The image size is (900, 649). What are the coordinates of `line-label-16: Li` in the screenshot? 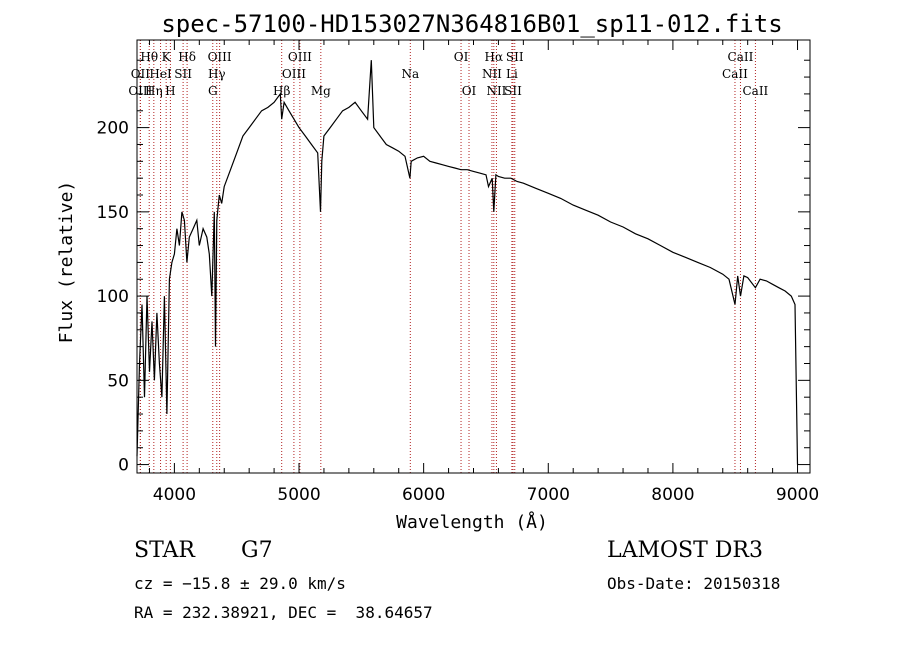 It's located at (512, 74).